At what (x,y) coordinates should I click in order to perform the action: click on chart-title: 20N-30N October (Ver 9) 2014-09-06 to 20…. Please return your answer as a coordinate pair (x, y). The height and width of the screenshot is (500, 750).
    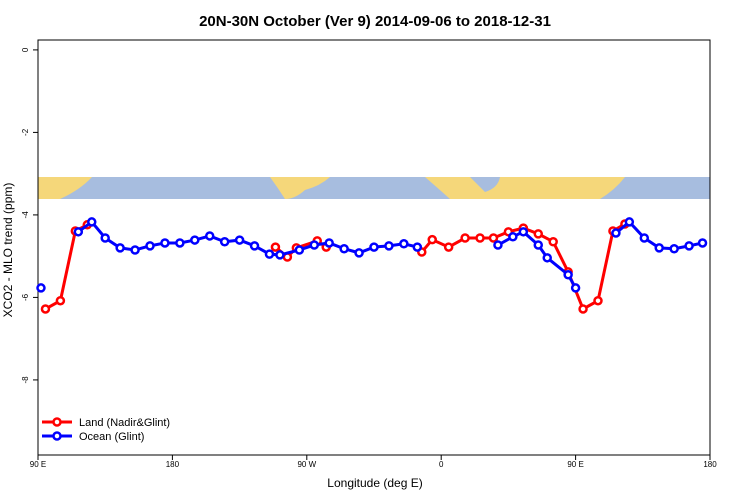
    Looking at the image, I should click on (375, 21).